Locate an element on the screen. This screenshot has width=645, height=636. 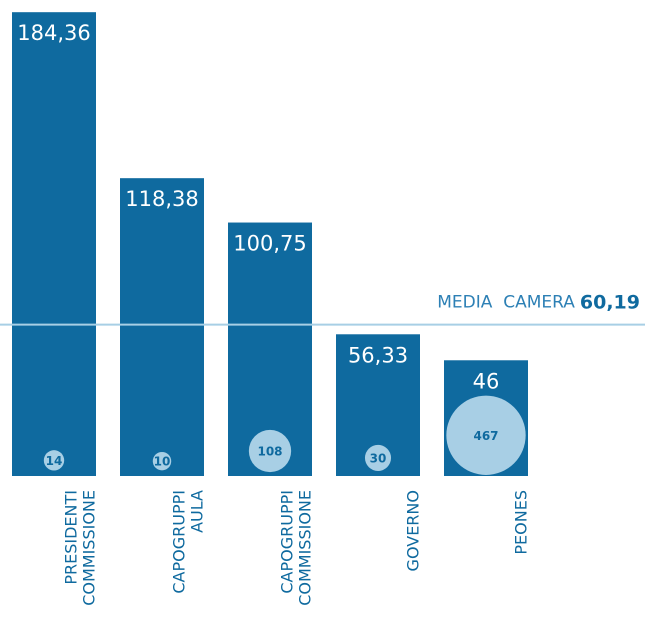
category-label: AULA is located at coordinates (197, 511).